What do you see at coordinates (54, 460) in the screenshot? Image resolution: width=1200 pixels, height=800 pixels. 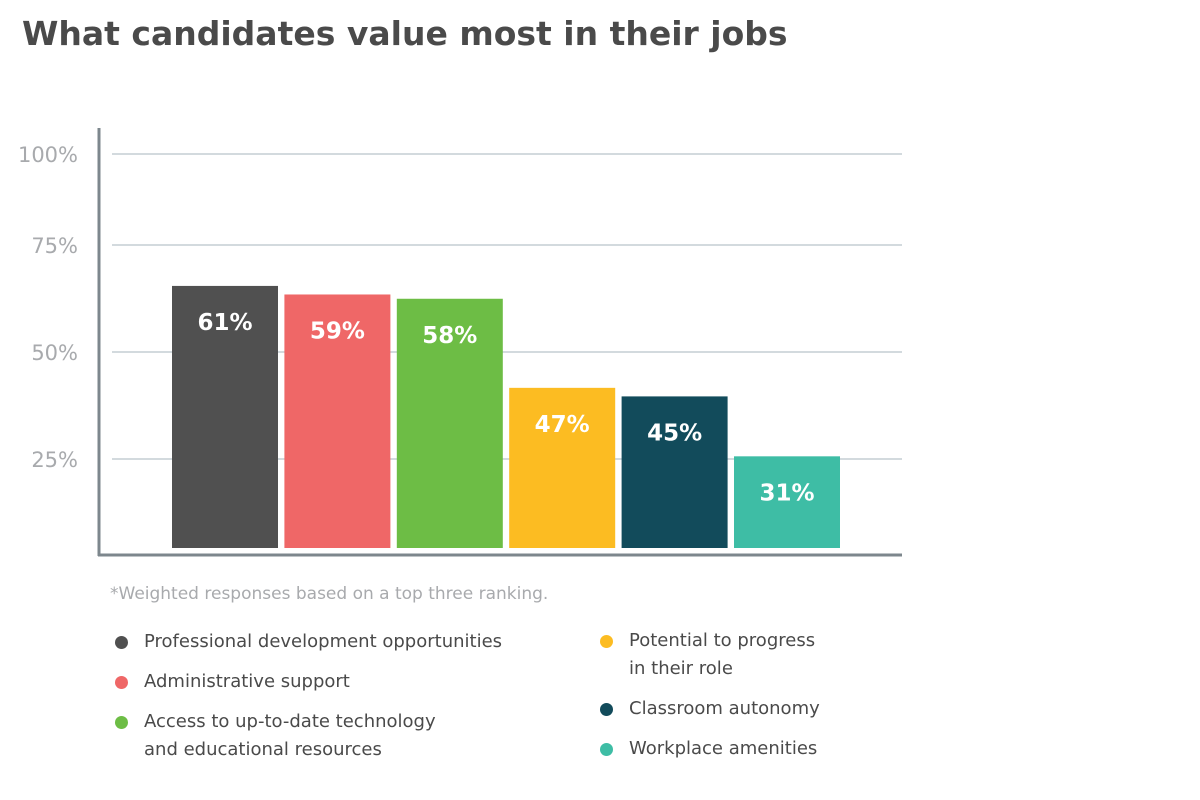 I see `y-tick-label: 25%` at bounding box center [54, 460].